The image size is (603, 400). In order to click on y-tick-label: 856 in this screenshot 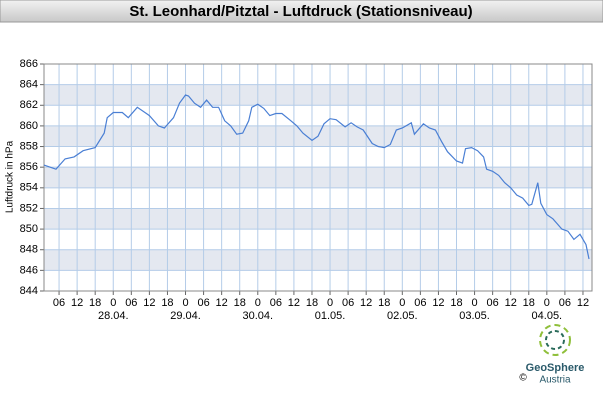, I will do `click(29, 167)`.